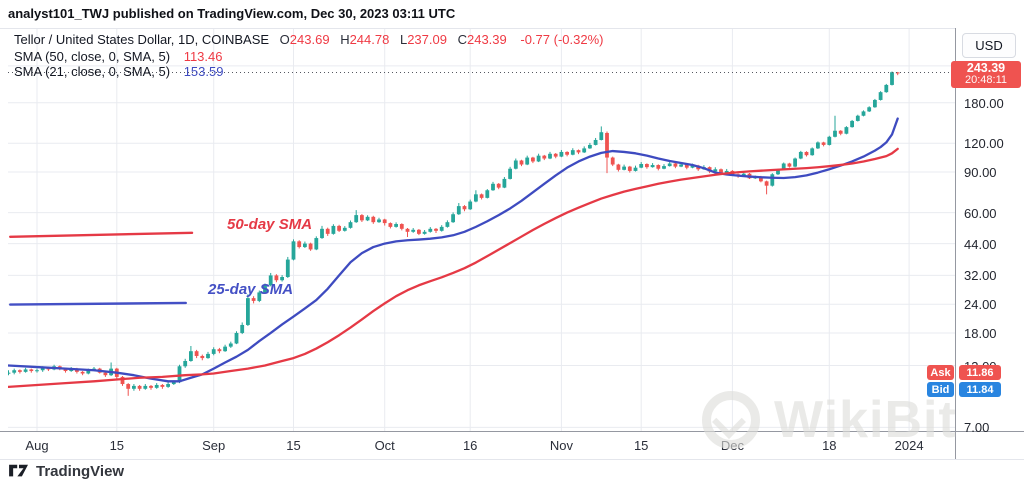 This screenshot has width=1024, height=491. I want to click on close-value: 243.39, so click(486, 39).